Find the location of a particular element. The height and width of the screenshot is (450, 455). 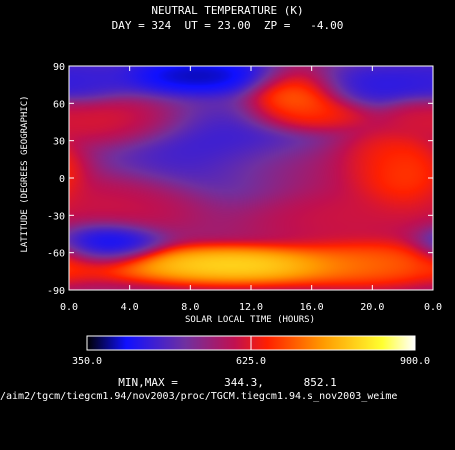

y-tick-label: 0 is located at coordinates (62, 179).